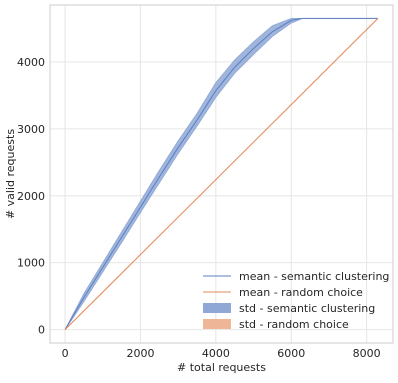 This screenshot has width=398, height=383. I want to click on legend-label: std - random choice, so click(294, 324).